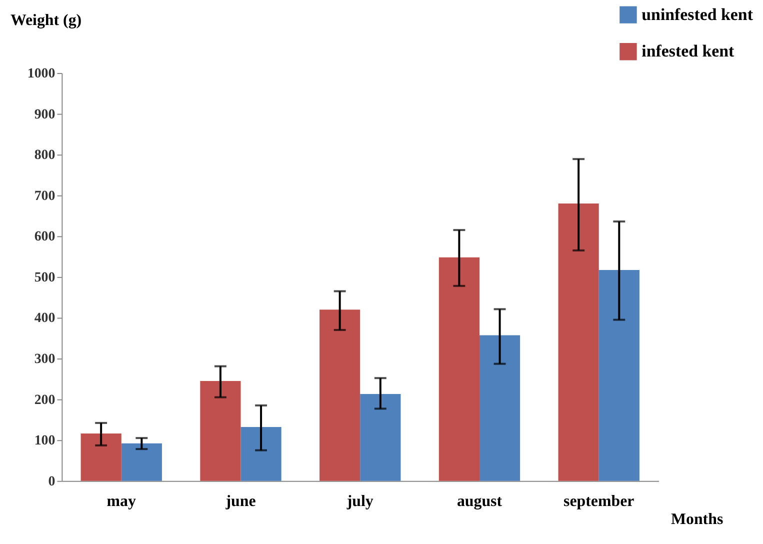 This screenshot has width=763, height=544. Describe the element at coordinates (45, 359) in the screenshot. I see `y-tick-label: 300` at that location.